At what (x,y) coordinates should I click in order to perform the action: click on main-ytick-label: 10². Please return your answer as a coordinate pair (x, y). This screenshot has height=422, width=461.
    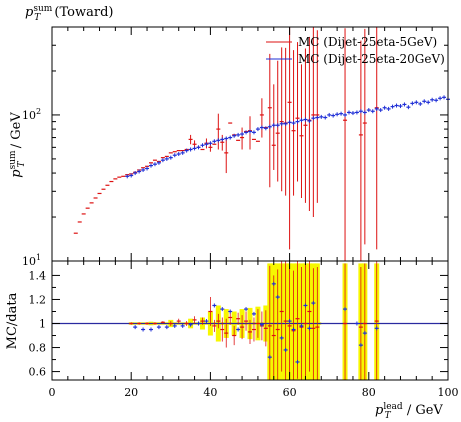
    Looking at the image, I should click on (31, 114).